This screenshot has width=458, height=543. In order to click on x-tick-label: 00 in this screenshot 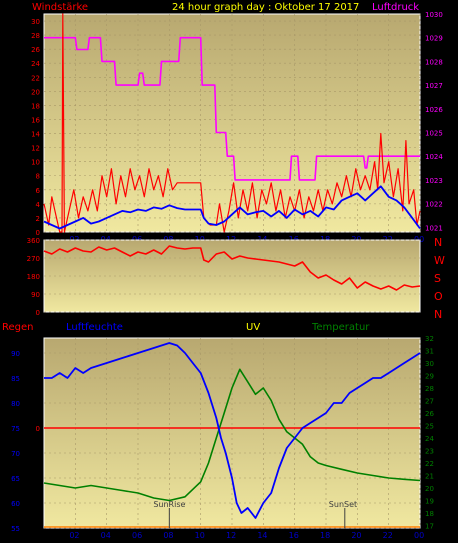, I will do `click(419, 535)`.